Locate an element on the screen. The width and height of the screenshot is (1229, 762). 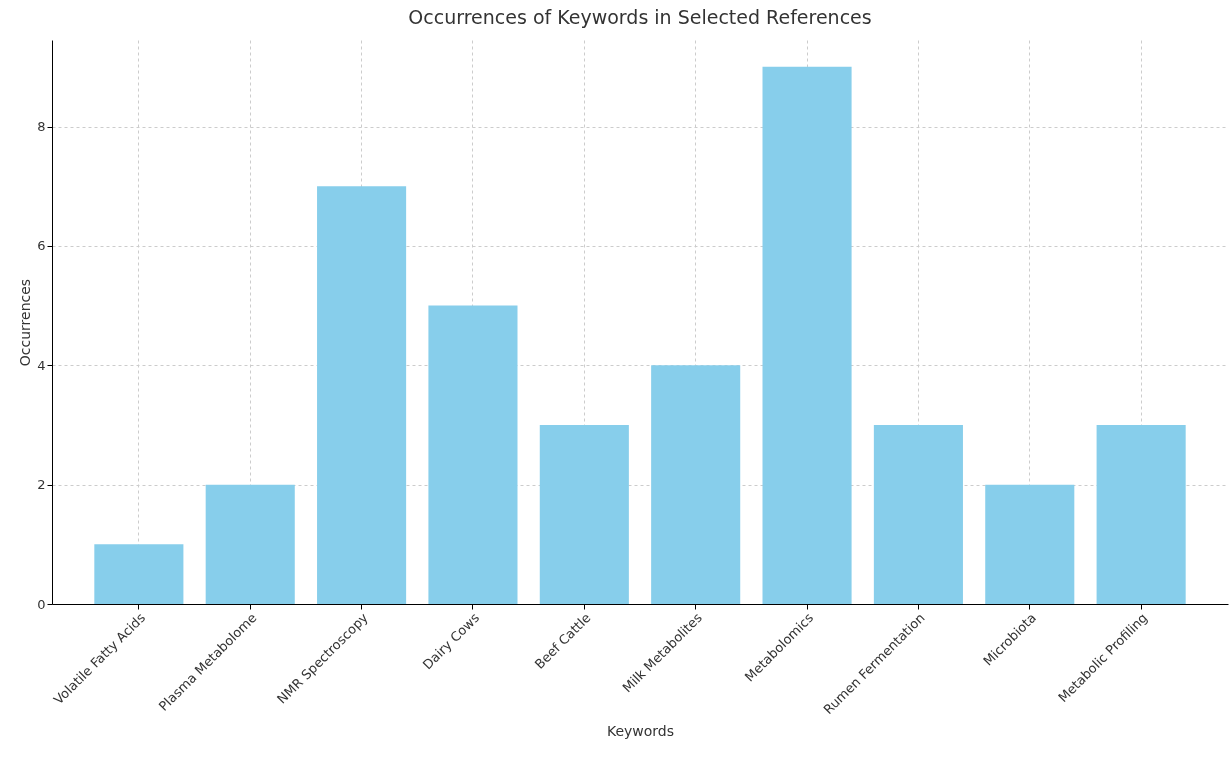
x-axis-title: Keywords is located at coordinates (640, 731).